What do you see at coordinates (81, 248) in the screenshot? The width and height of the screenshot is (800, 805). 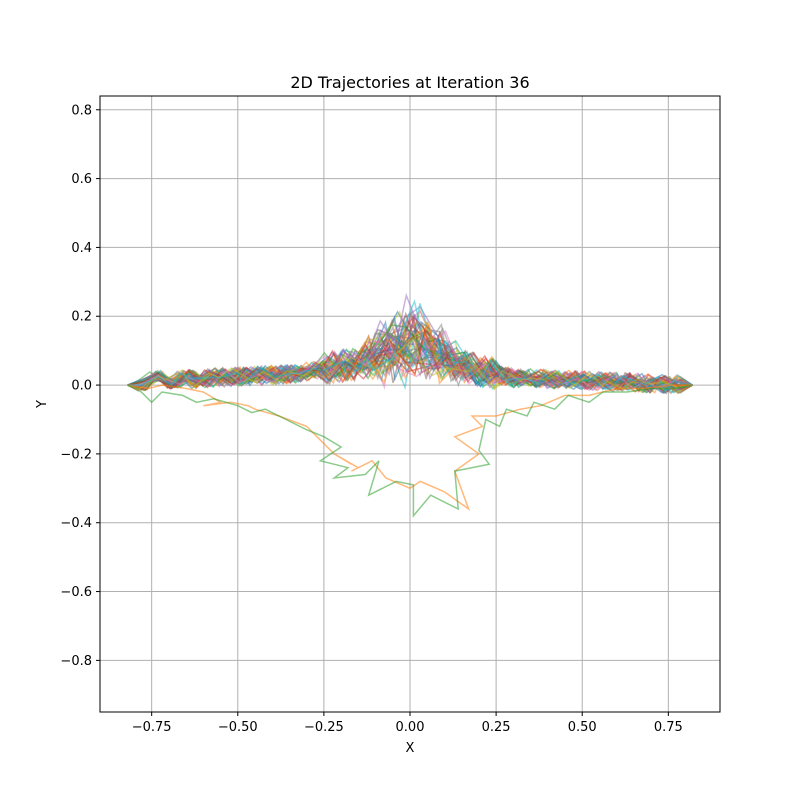 I see `y-tick-label: 0.4` at bounding box center [81, 248].